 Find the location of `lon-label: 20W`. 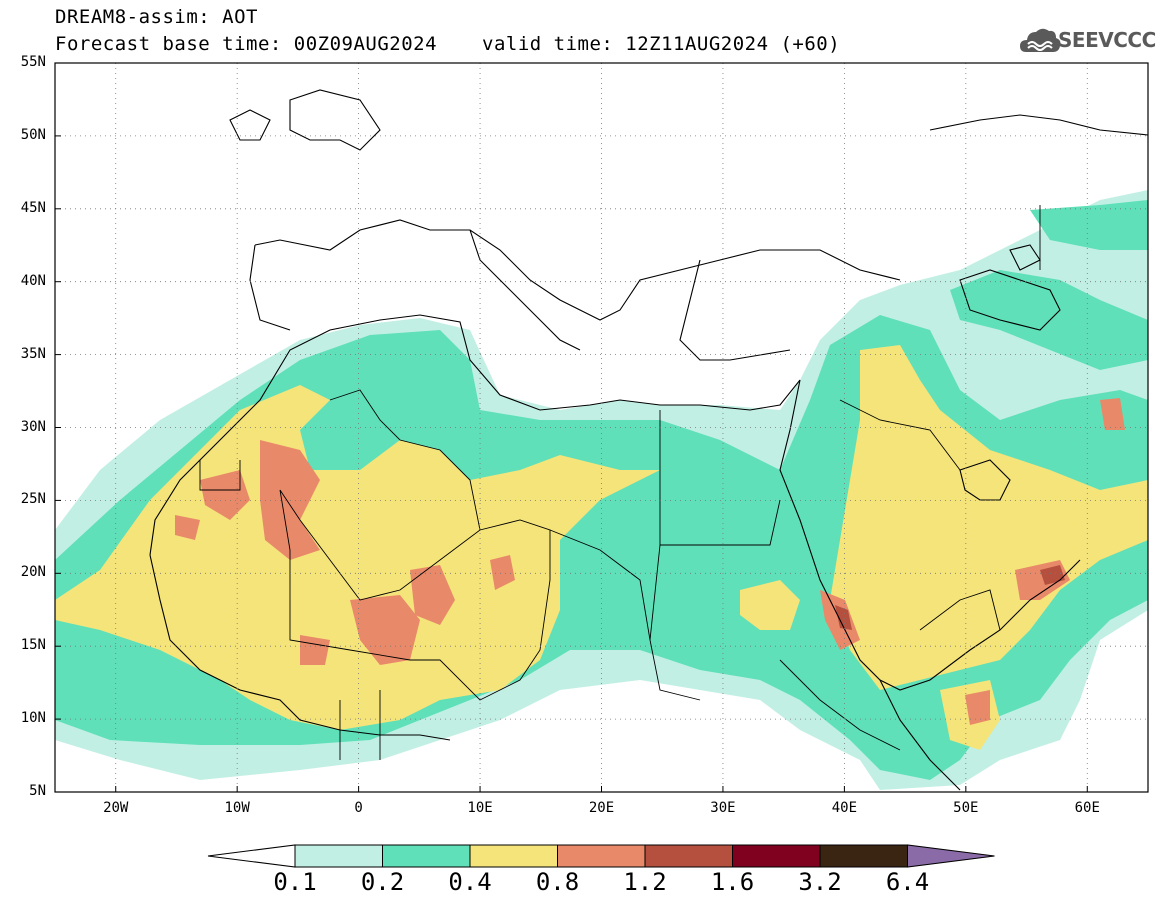

lon-label: 20W is located at coordinates (116, 808).